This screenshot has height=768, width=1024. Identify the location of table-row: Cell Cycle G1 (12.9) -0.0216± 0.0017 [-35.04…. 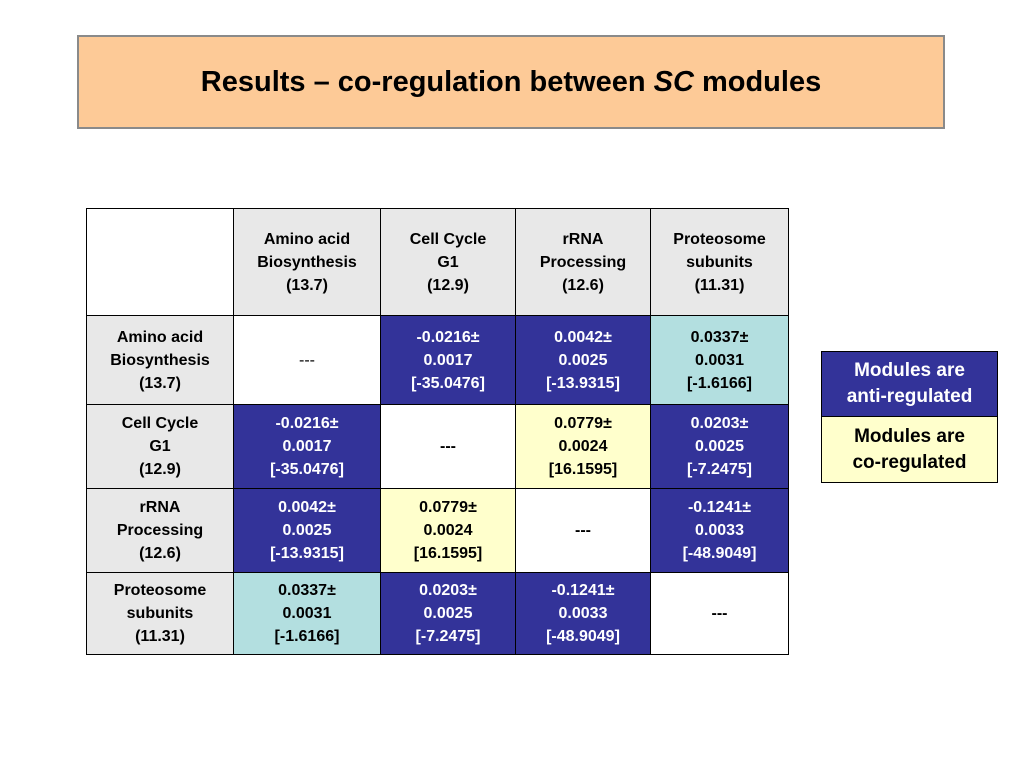
(437, 446).